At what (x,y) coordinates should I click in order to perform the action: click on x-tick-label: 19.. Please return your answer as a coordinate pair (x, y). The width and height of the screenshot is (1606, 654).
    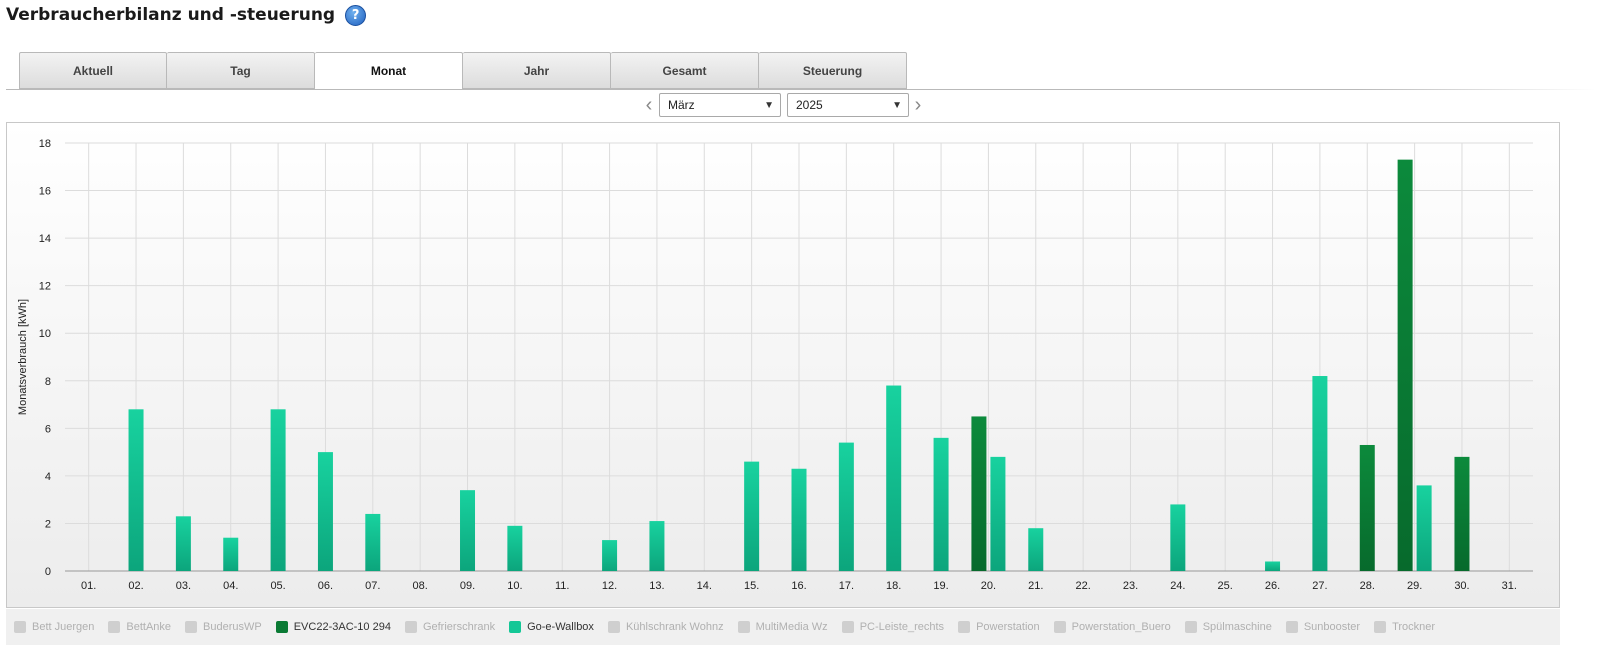
    Looking at the image, I should click on (940, 586).